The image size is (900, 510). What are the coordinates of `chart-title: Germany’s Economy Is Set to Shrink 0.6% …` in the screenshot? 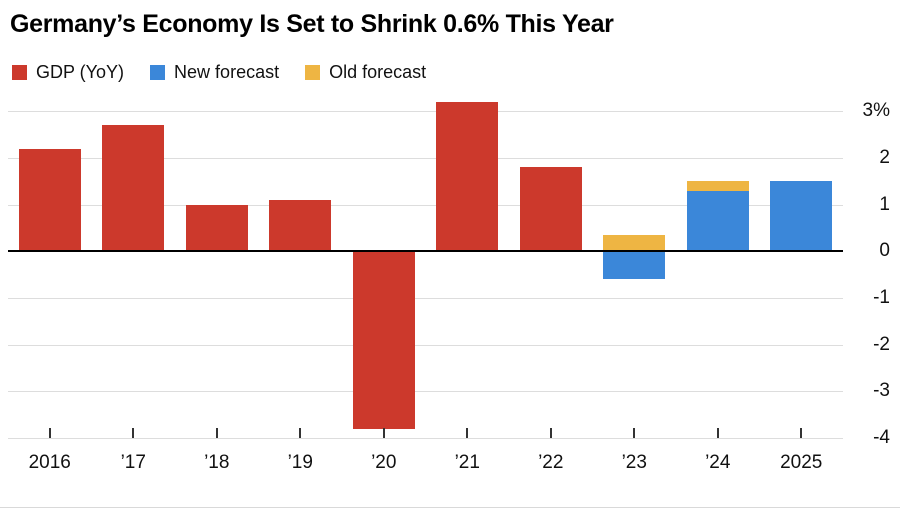 It's located at (312, 24).